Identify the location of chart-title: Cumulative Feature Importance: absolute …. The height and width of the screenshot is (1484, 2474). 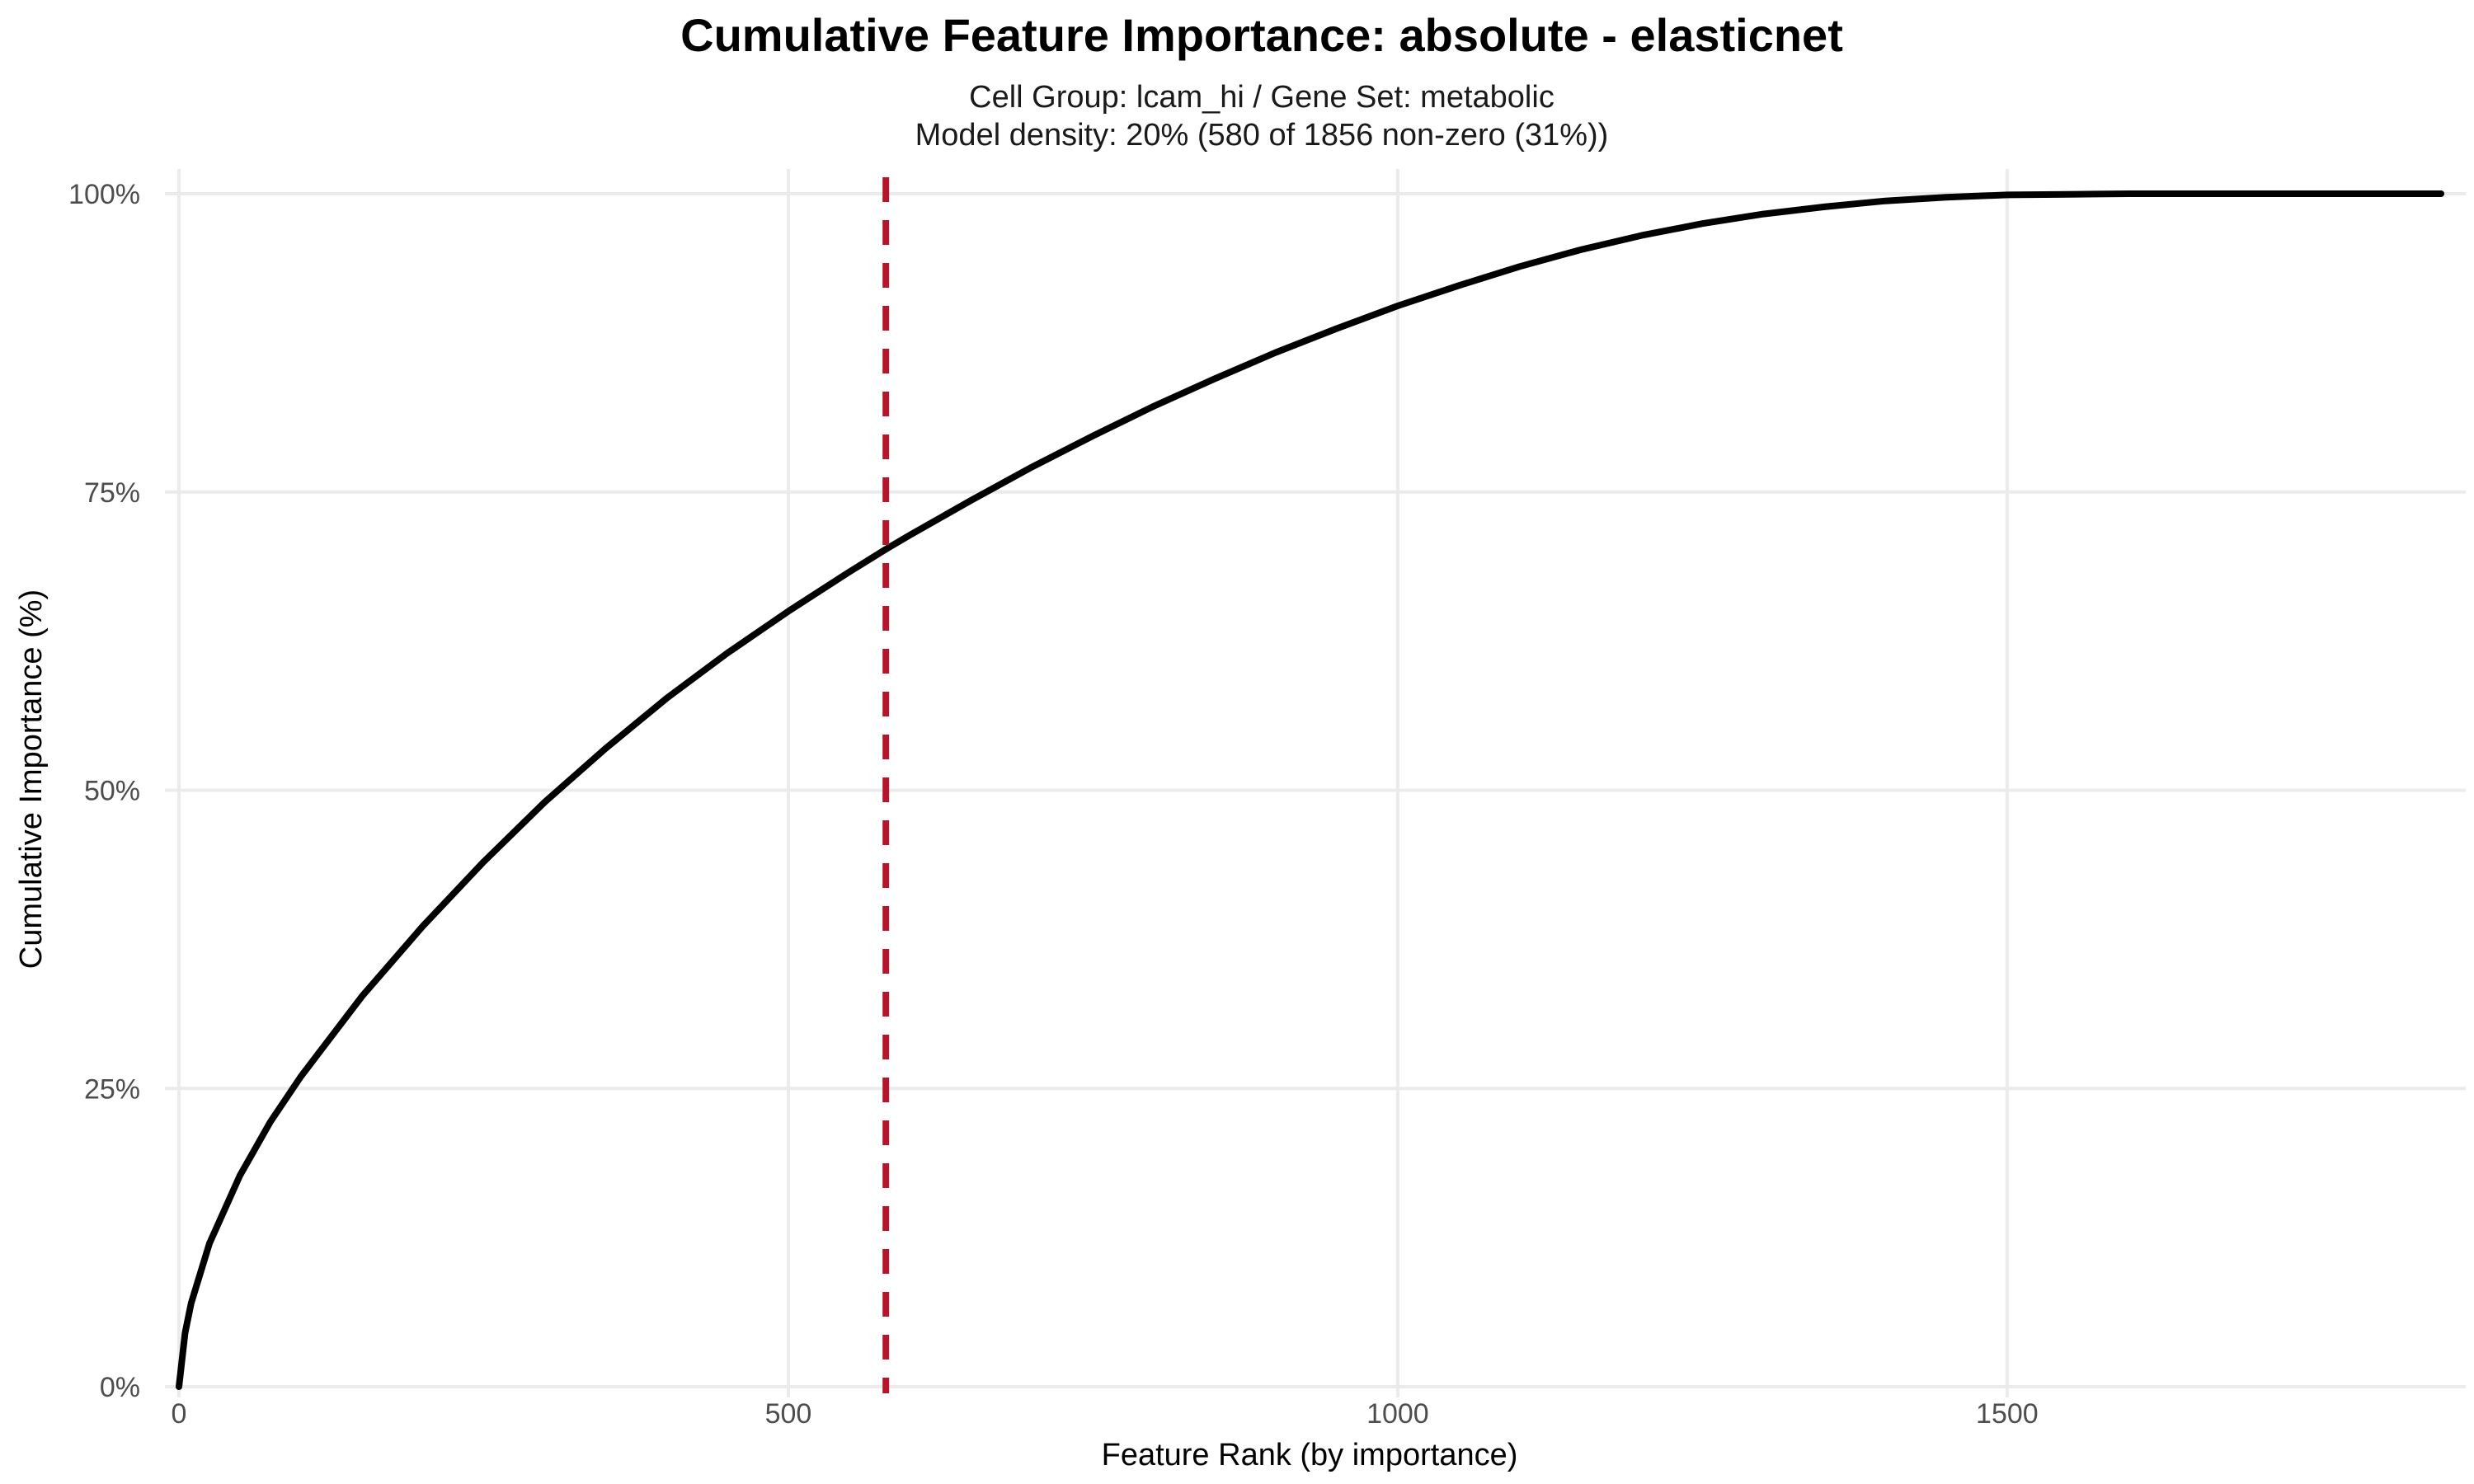
(1261, 35).